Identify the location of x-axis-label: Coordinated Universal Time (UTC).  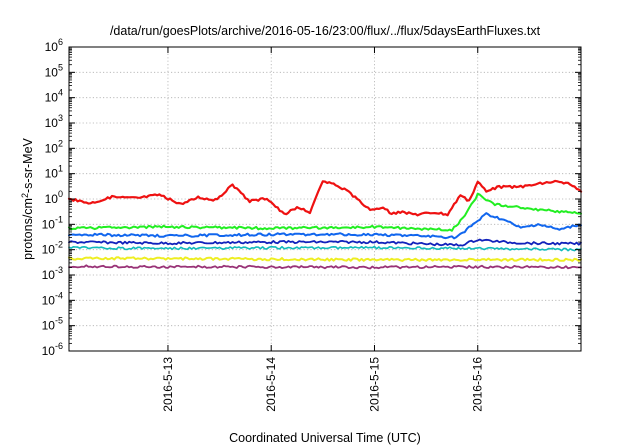
(325, 438).